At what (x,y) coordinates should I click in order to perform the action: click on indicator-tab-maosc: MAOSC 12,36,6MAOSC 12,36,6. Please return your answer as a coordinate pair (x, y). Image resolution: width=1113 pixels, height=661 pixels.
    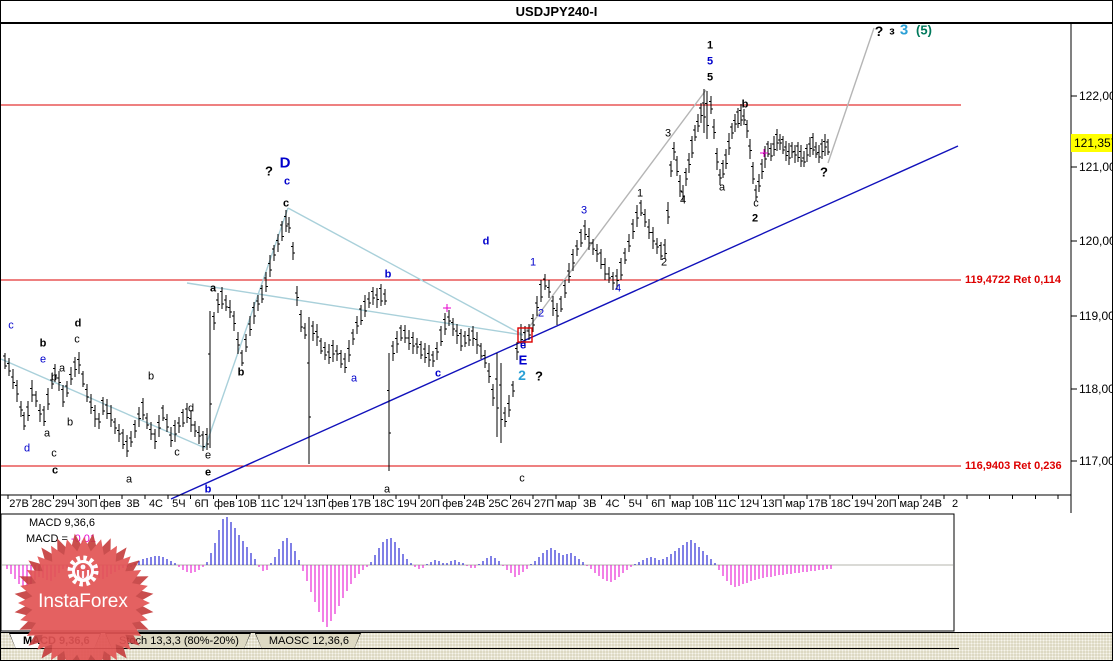
    Looking at the image, I should click on (308, 641).